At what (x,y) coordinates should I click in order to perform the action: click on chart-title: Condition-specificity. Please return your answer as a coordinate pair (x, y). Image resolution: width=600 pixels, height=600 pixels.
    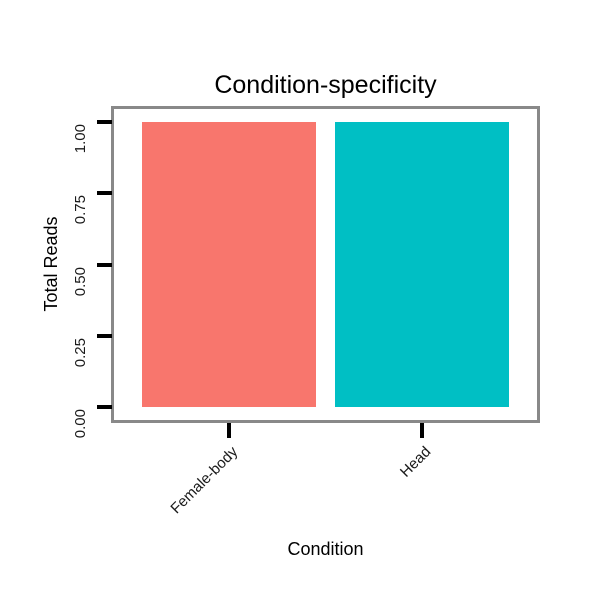
    Looking at the image, I should click on (325, 85).